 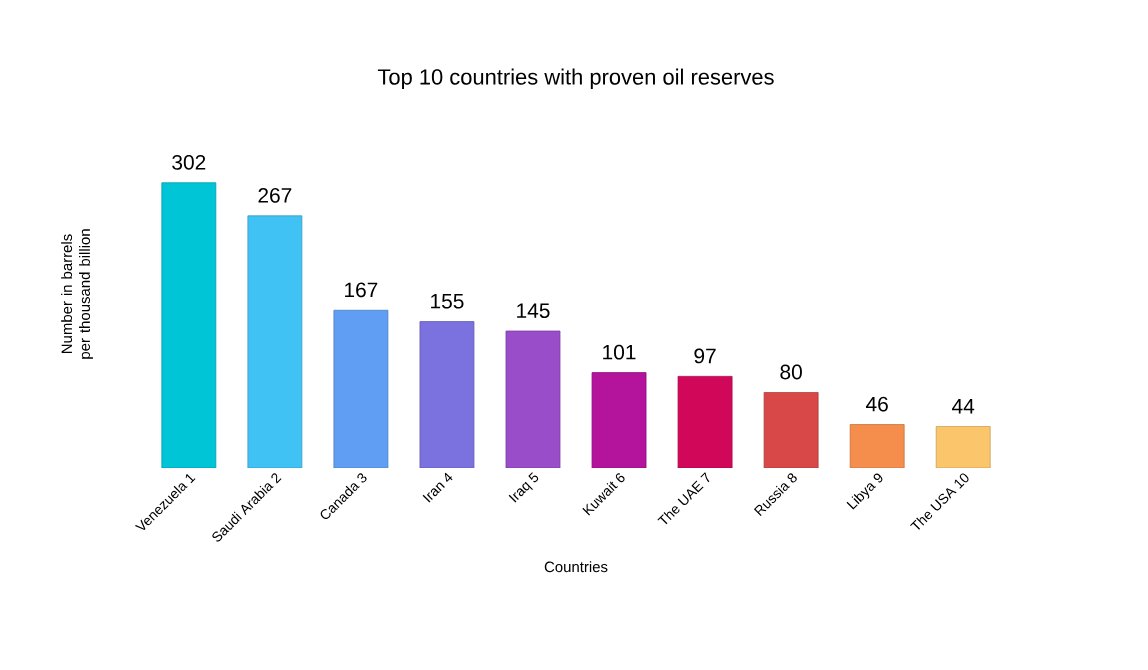 What do you see at coordinates (533, 311) in the screenshot?
I see `data-label: 145` at bounding box center [533, 311].